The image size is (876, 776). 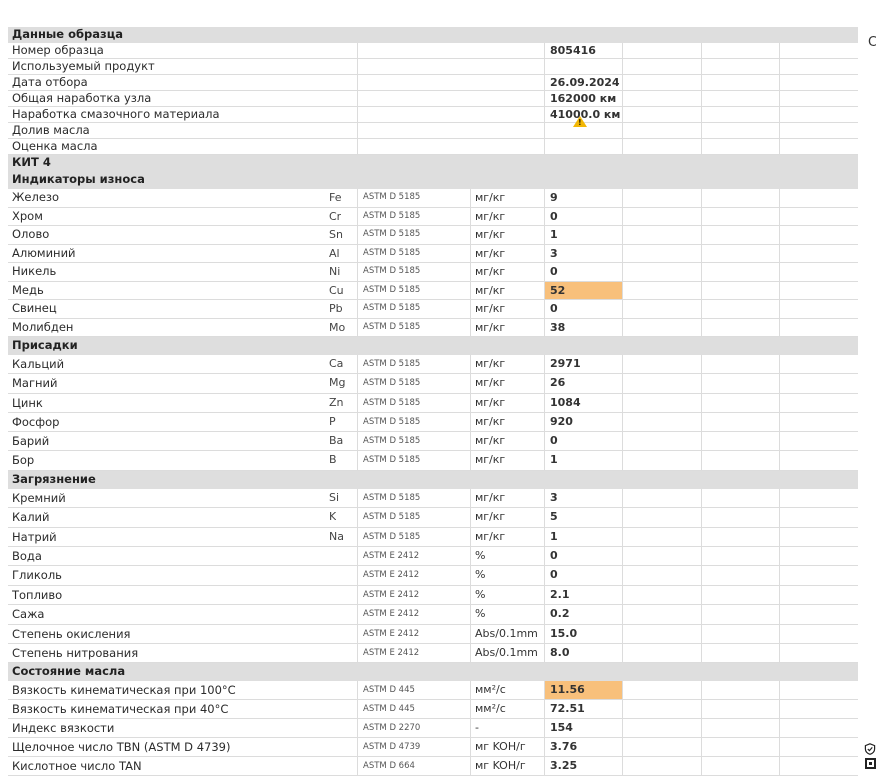 What do you see at coordinates (433, 216) in the screenshot?
I see `measurement-row: Хром Cr ASTM D 5185 мг/кг 0` at bounding box center [433, 216].